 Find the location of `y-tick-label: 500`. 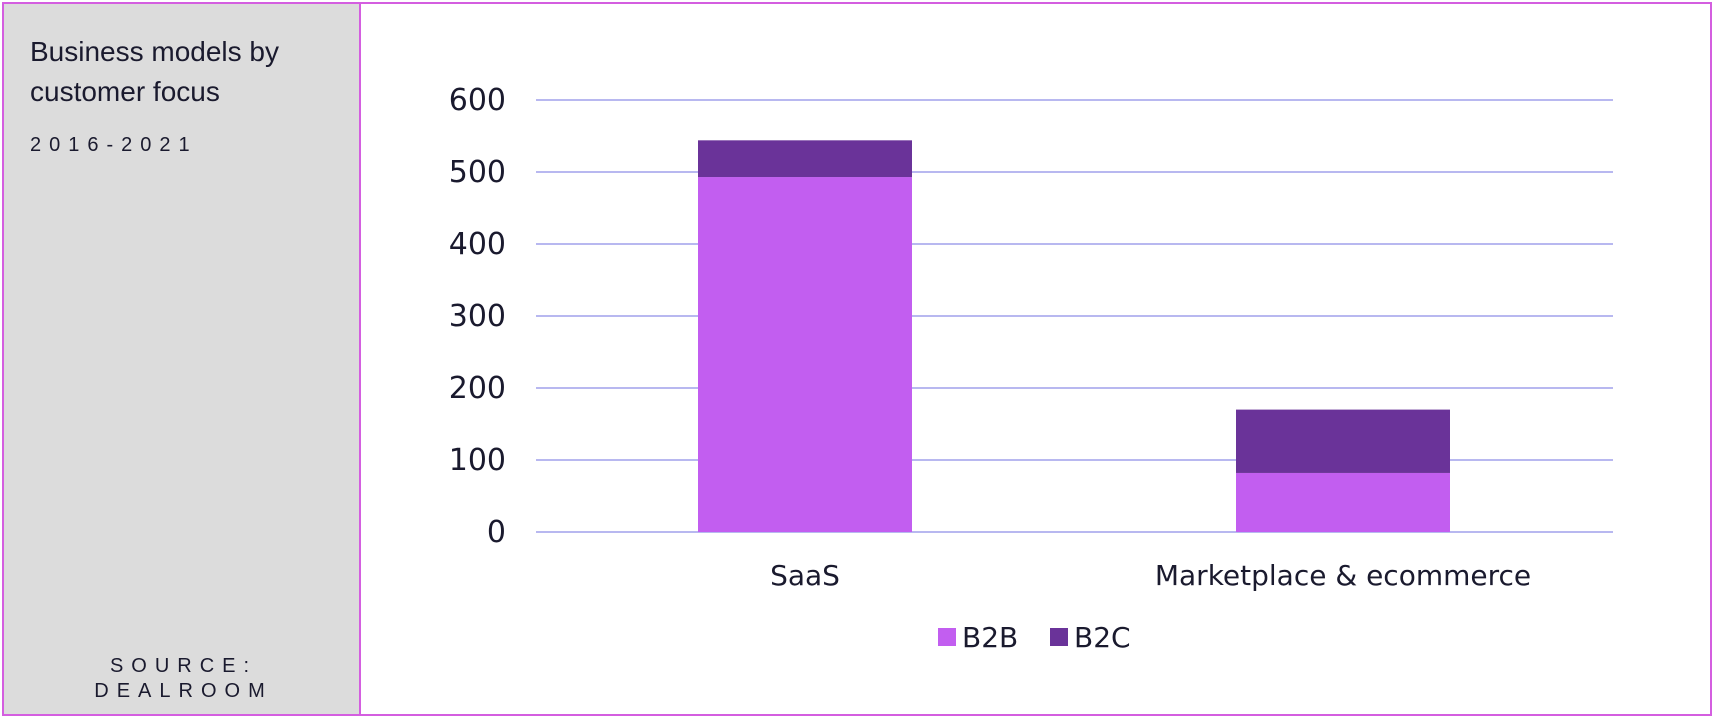

y-tick-label: 500 is located at coordinates (477, 172).